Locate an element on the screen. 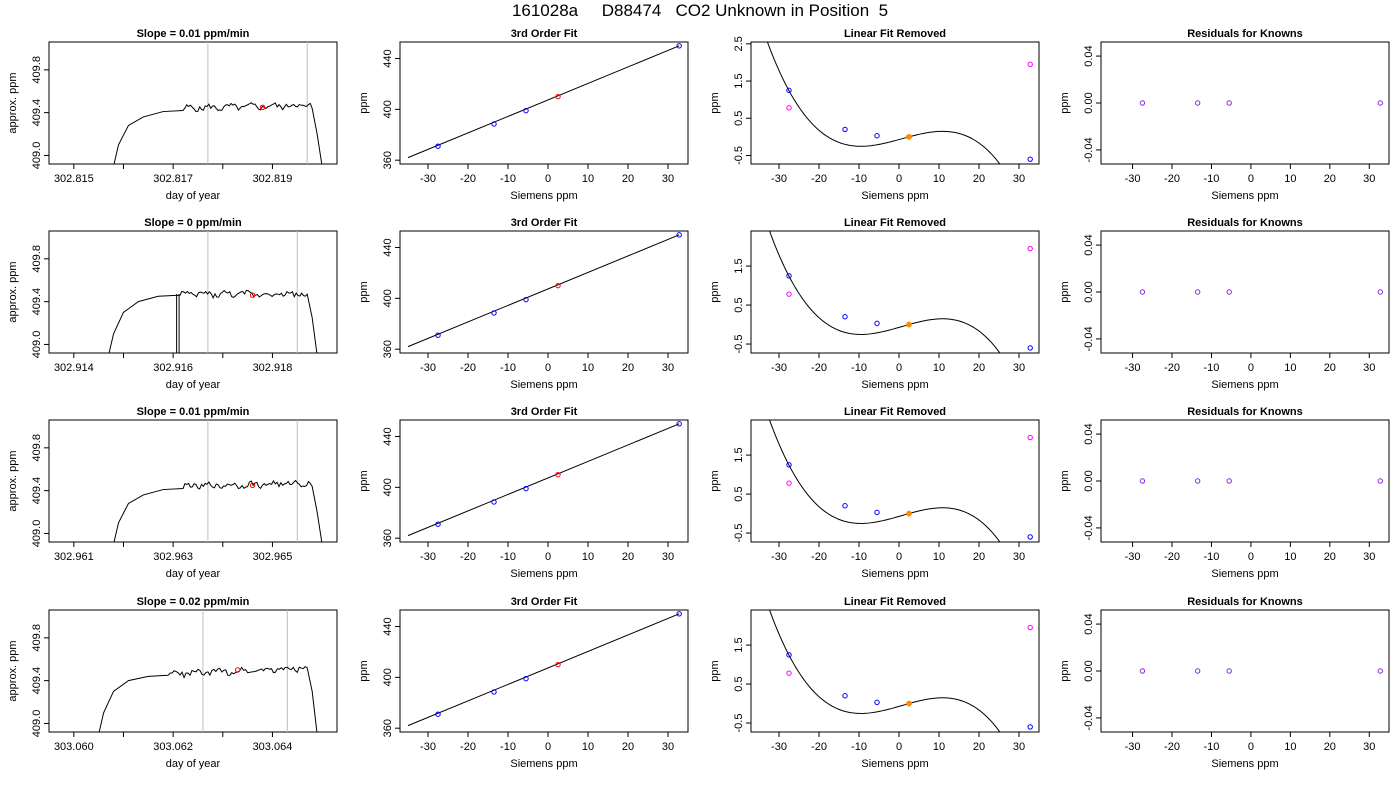 This screenshot has width=1400, height=800. y-tick-label: 440 is located at coordinates (388, 436).